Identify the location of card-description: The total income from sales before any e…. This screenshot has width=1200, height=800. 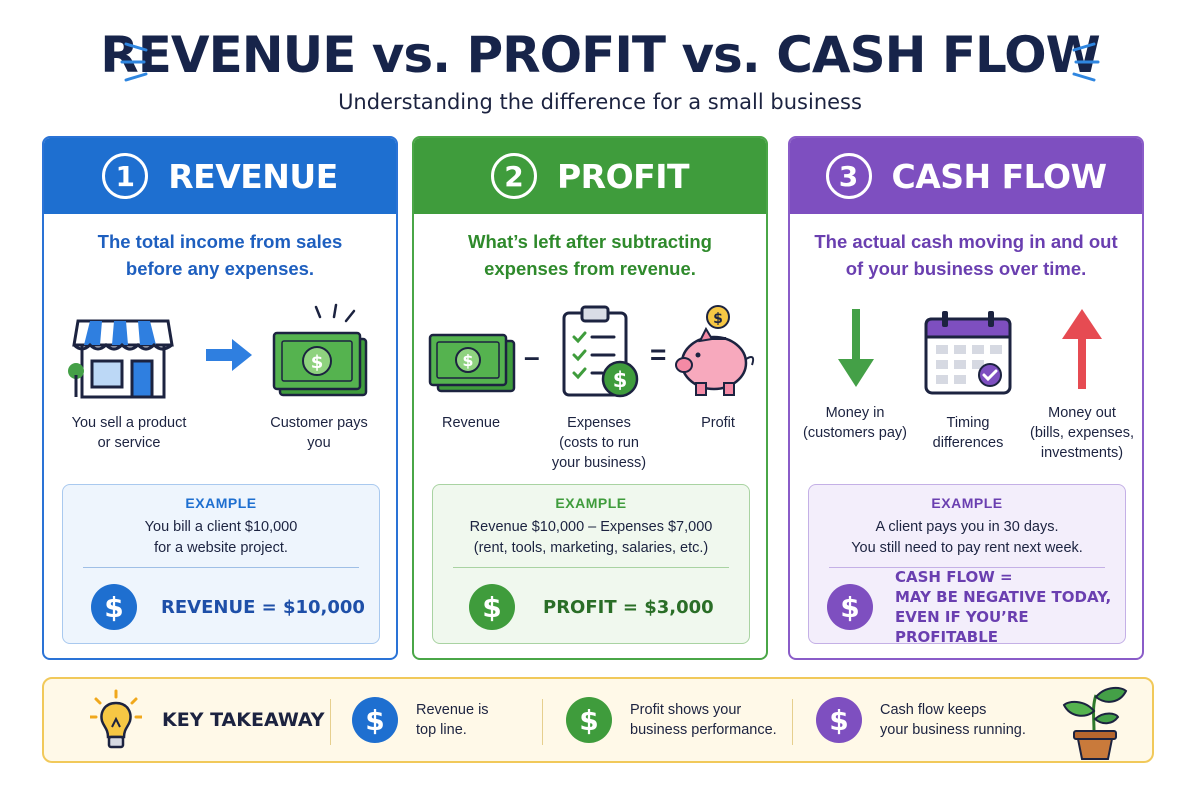
(220, 255).